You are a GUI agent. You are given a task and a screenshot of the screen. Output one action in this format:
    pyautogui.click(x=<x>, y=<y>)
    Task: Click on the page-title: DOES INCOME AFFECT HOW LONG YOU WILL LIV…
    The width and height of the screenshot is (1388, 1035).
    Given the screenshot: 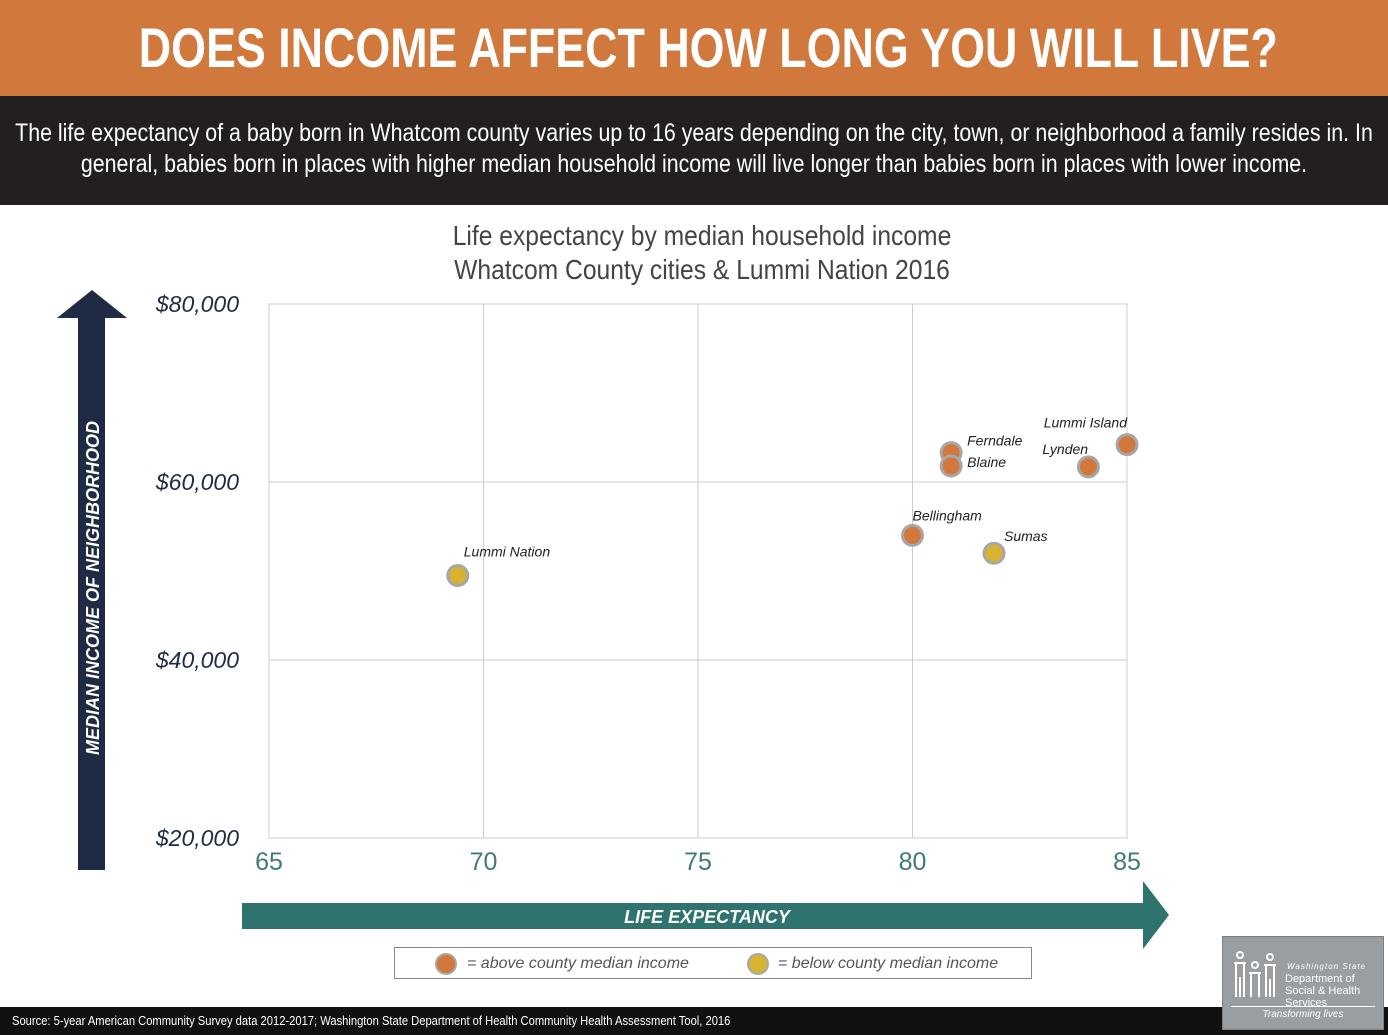 What is the action you would take?
    pyautogui.click(x=708, y=47)
    